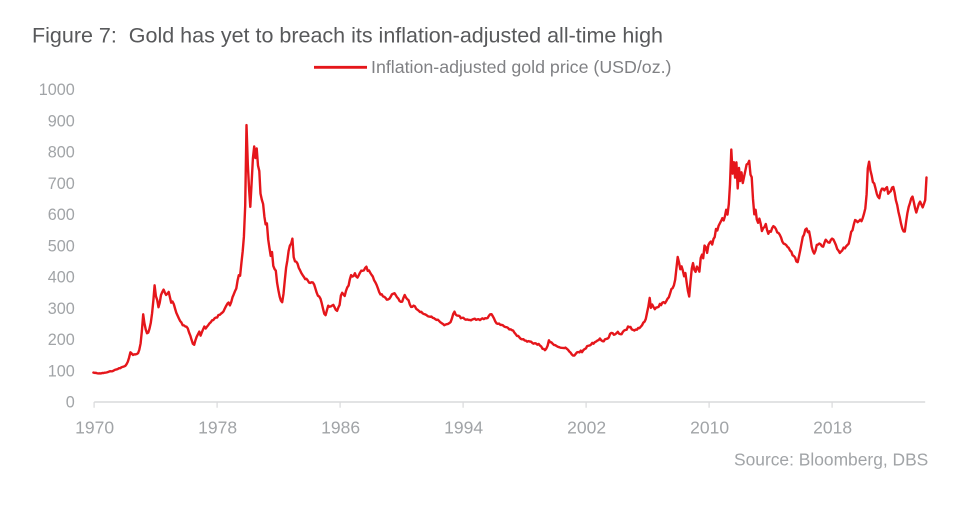 The width and height of the screenshot is (961, 518). What do you see at coordinates (70, 403) in the screenshot?
I see `svg-text: 0` at bounding box center [70, 403].